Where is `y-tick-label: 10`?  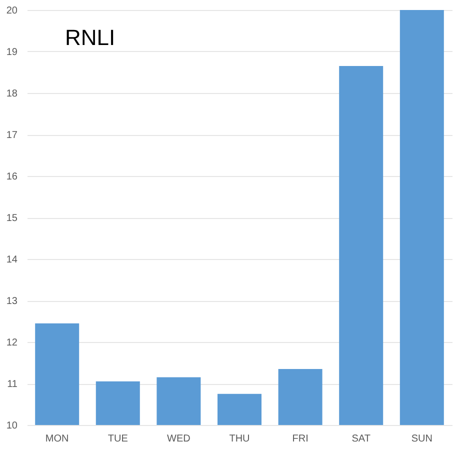
y-tick-label: 10 is located at coordinates (12, 426).